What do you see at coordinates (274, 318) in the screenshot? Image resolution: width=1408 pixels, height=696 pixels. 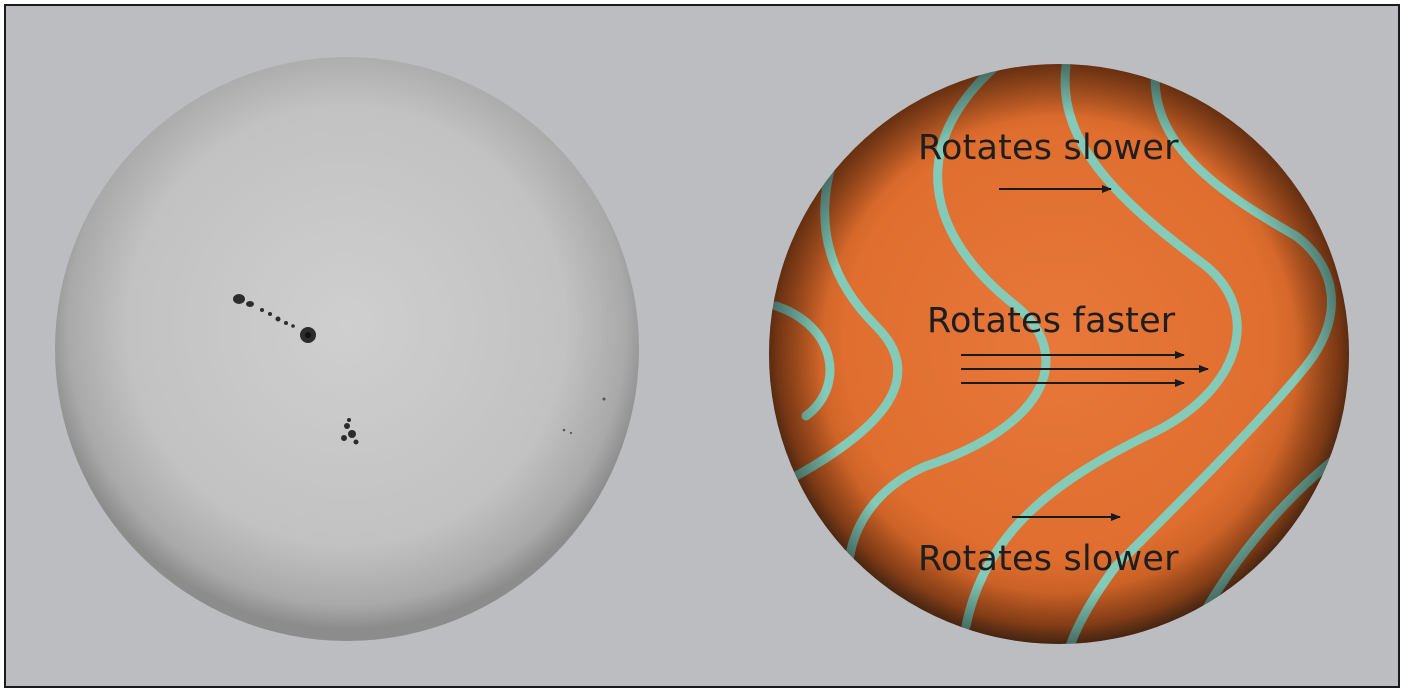 I see `sunspot-group-upper` at bounding box center [274, 318].